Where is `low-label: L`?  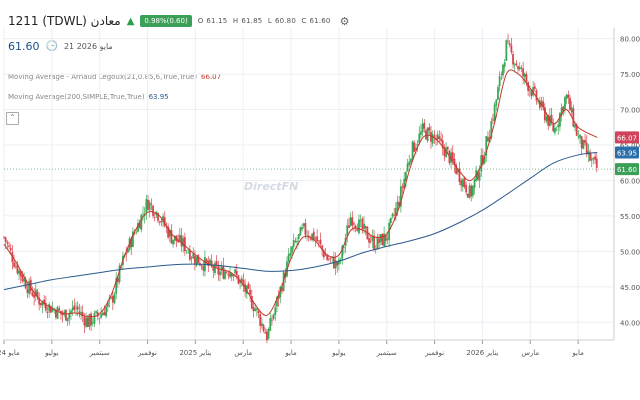 low-label: L is located at coordinates (269, 21).